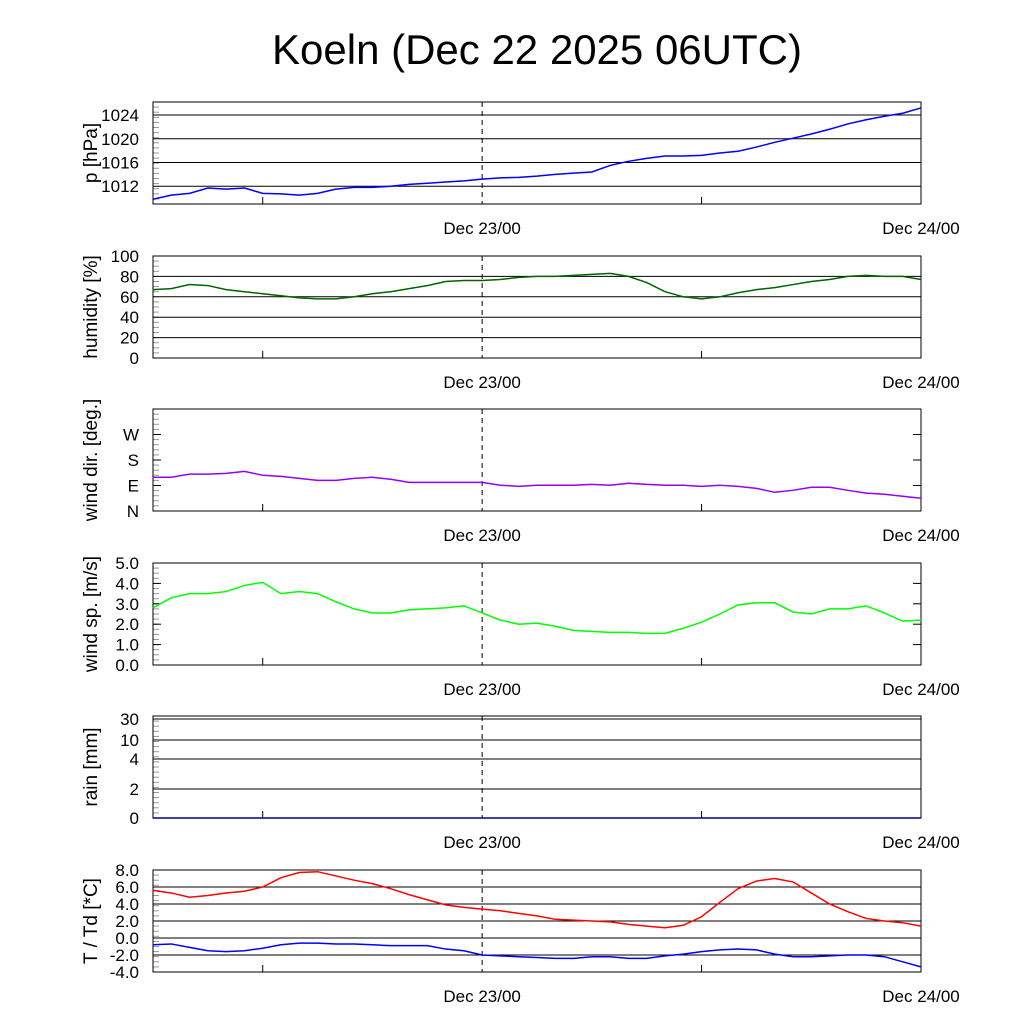  I want to click on chart-title: Koeln (Dec 22 2025 06UTC), so click(537, 49).